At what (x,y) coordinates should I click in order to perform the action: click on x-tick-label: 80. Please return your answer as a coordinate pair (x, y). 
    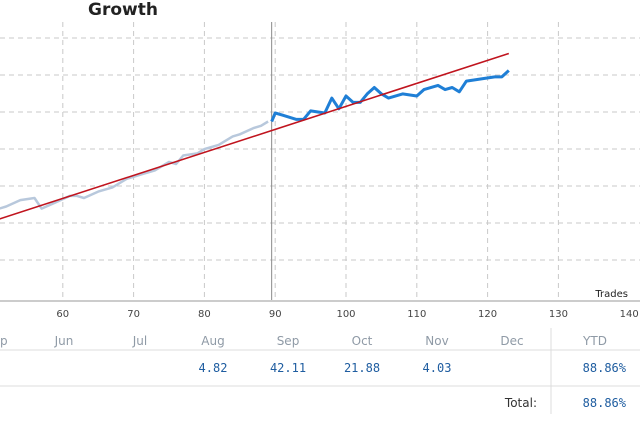
    Looking at the image, I should click on (204, 314).